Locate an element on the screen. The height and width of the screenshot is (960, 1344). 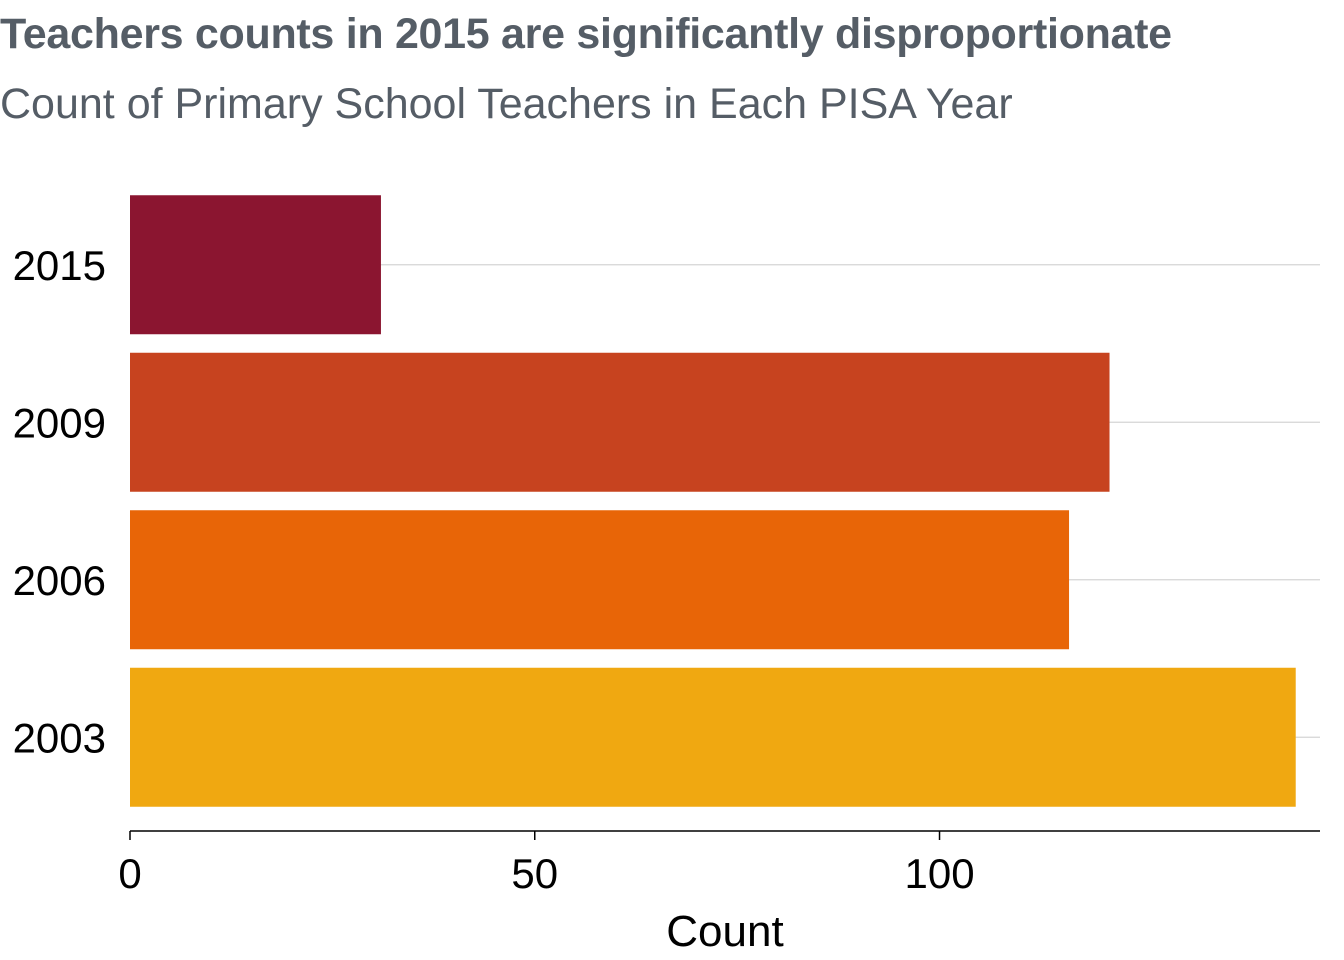
bar-2006 is located at coordinates (600, 580).